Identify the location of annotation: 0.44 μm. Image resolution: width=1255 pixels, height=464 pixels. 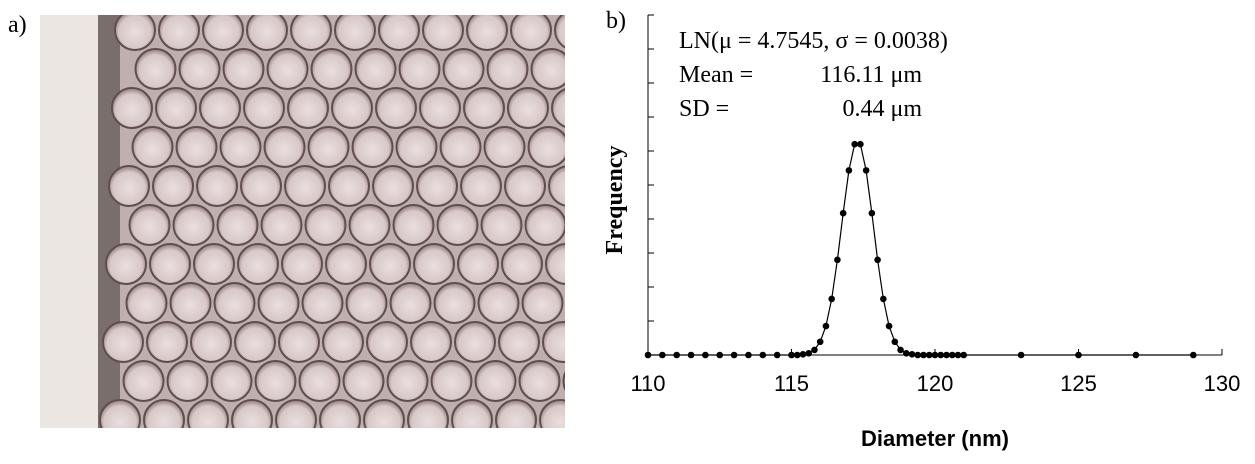
(882, 109).